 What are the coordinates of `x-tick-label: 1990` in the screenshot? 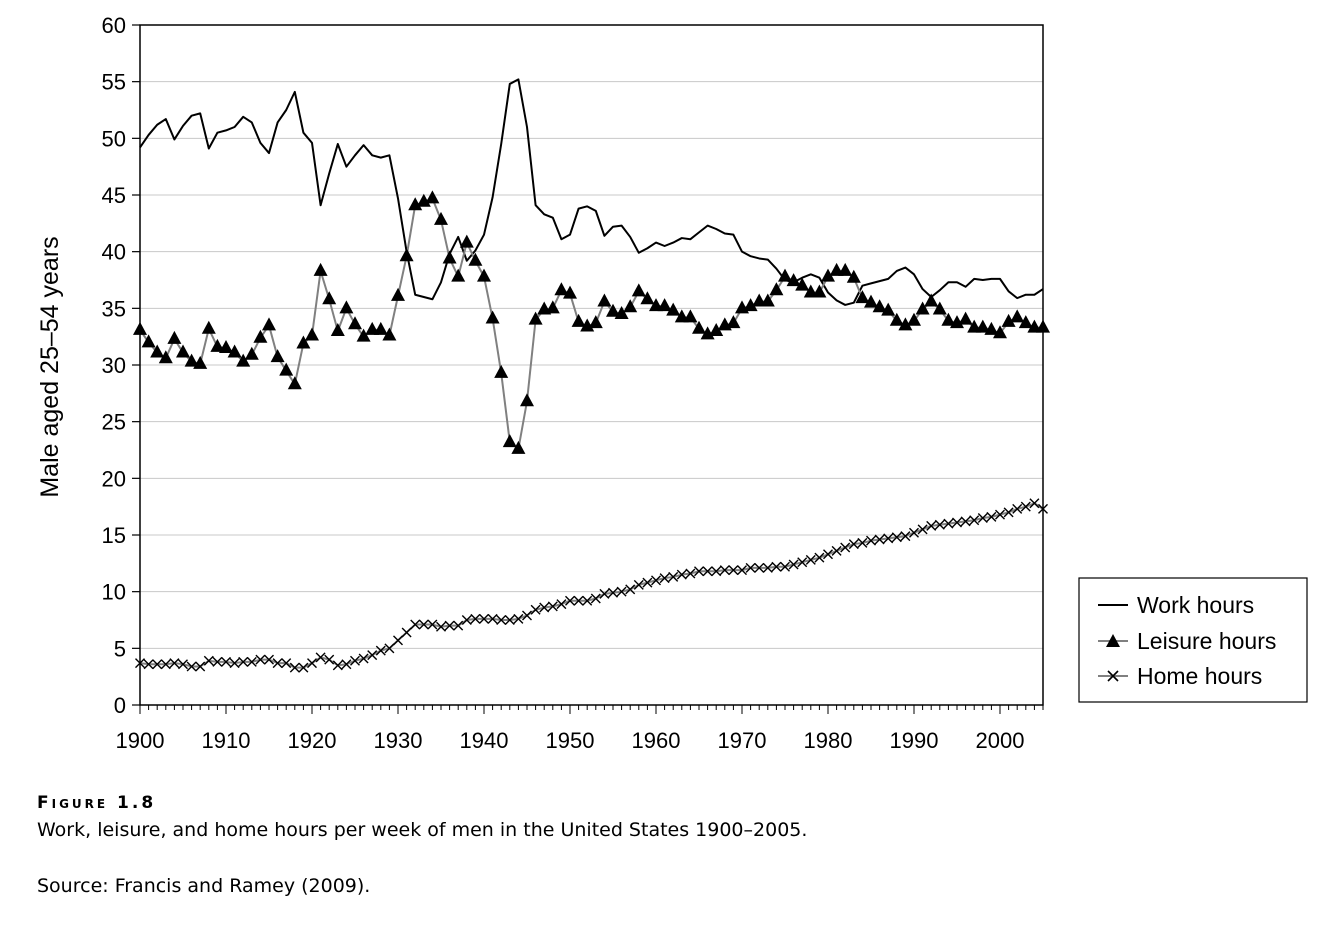 It's located at (914, 740).